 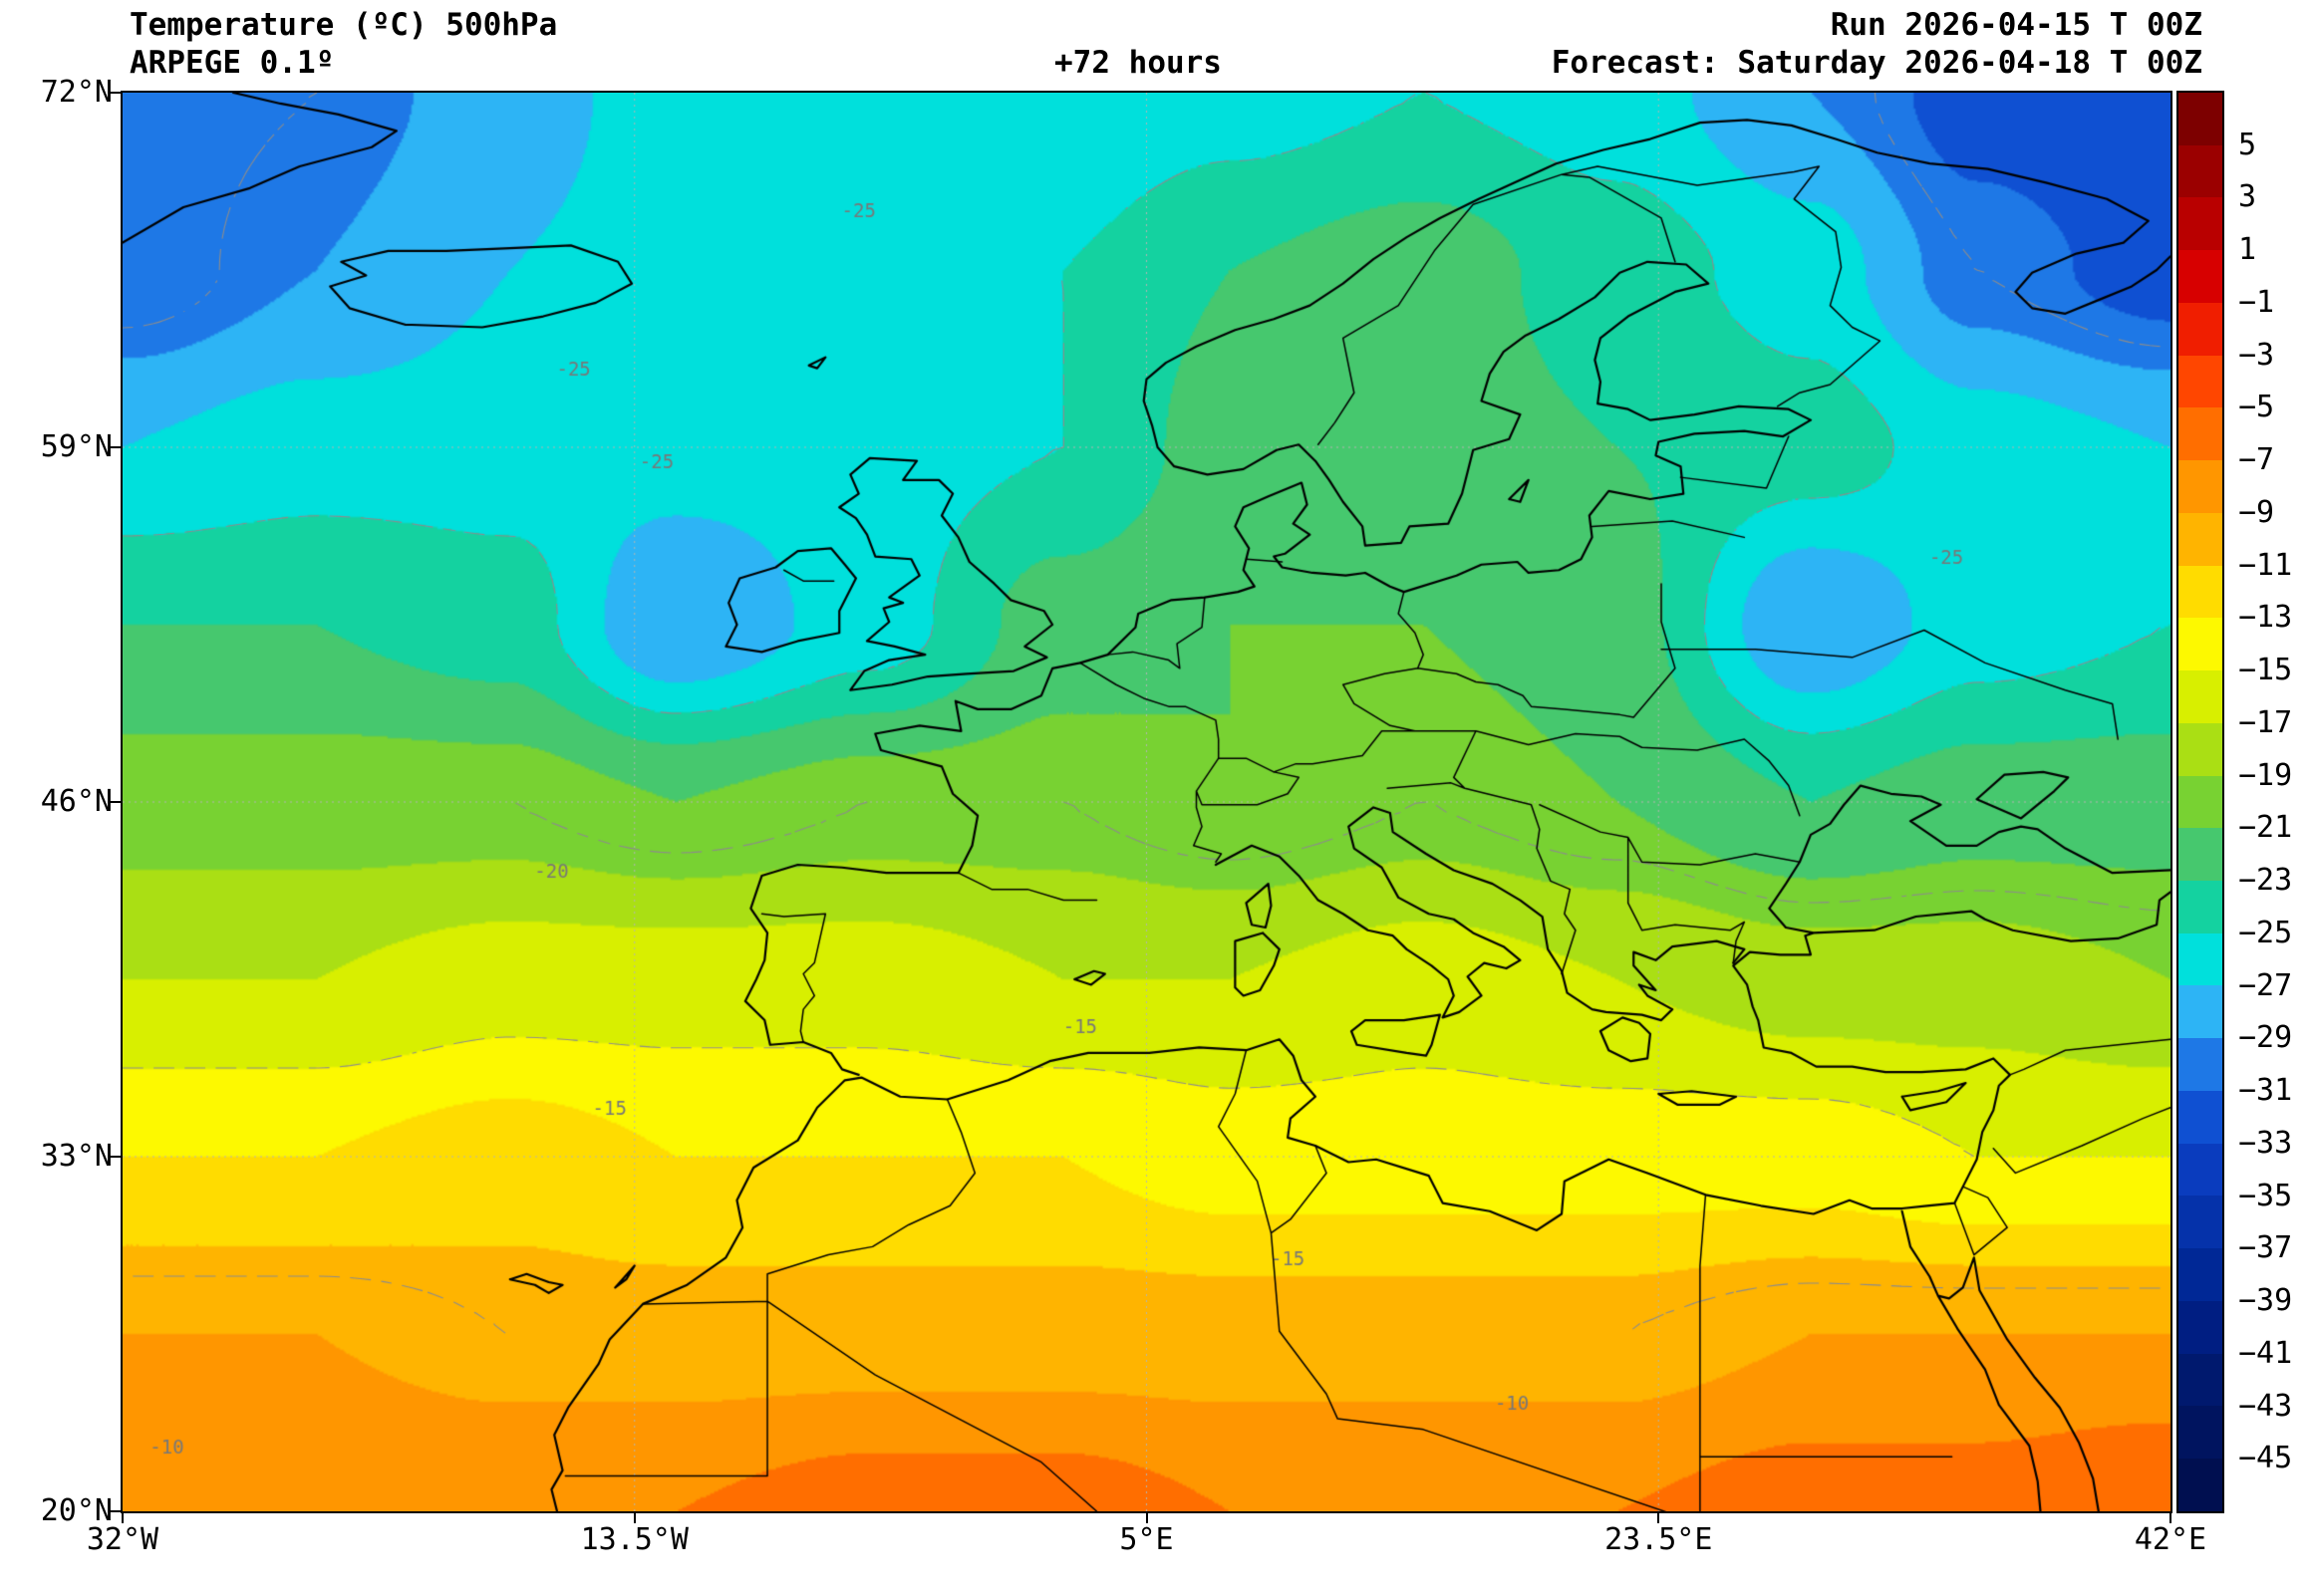 What do you see at coordinates (2265, 1406) in the screenshot?
I see `colorbar-tick-label: −43` at bounding box center [2265, 1406].